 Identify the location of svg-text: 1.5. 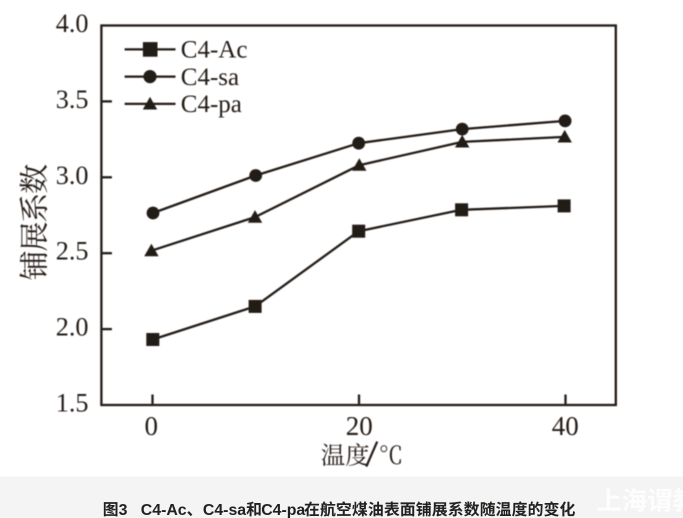
(72, 403).